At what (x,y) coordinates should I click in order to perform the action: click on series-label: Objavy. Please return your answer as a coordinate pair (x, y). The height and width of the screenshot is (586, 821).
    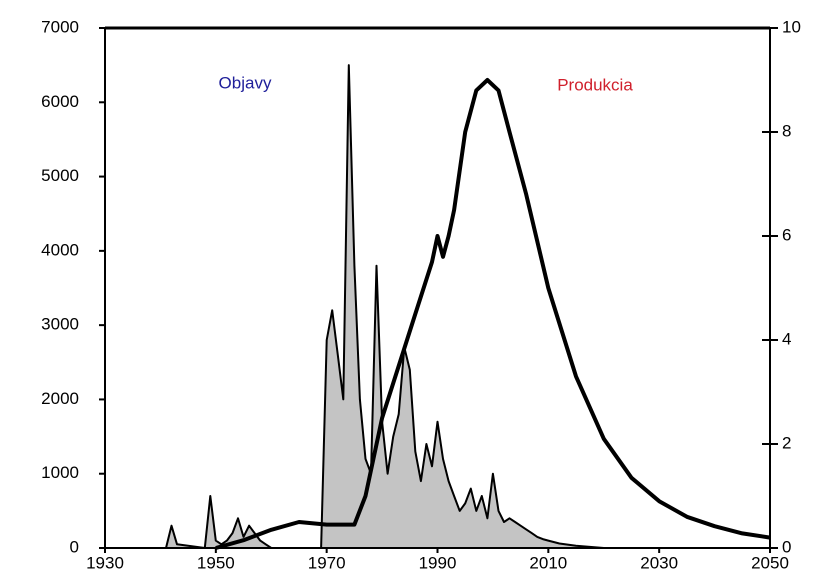
    Looking at the image, I should click on (245, 82).